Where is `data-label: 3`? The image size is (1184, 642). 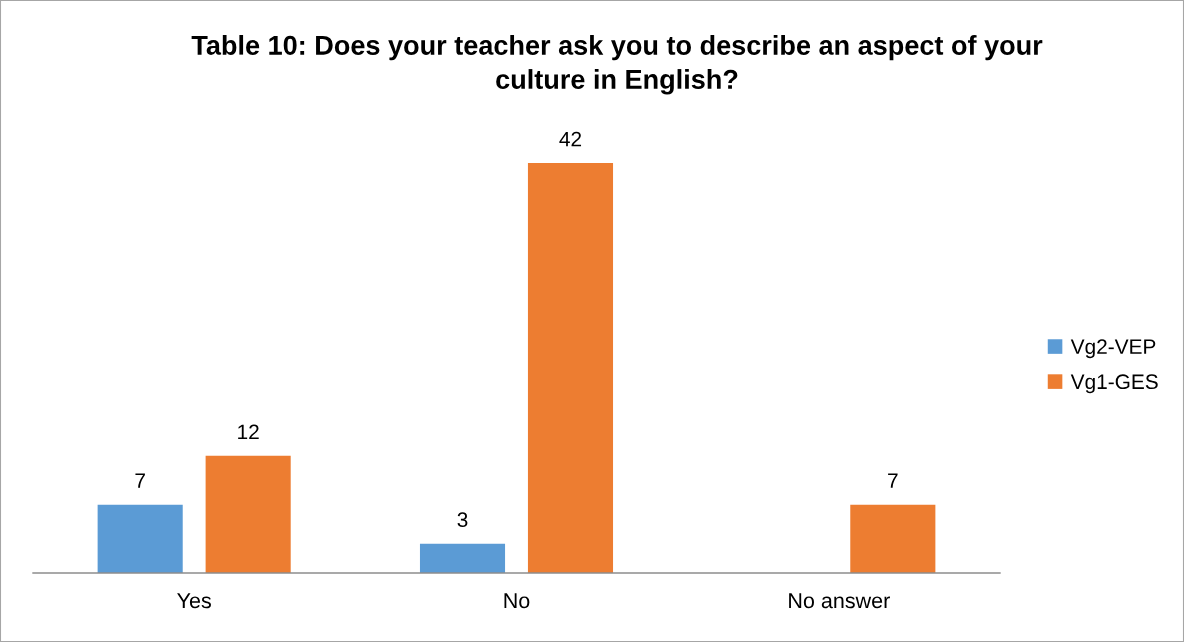
data-label: 3 is located at coordinates (462, 520).